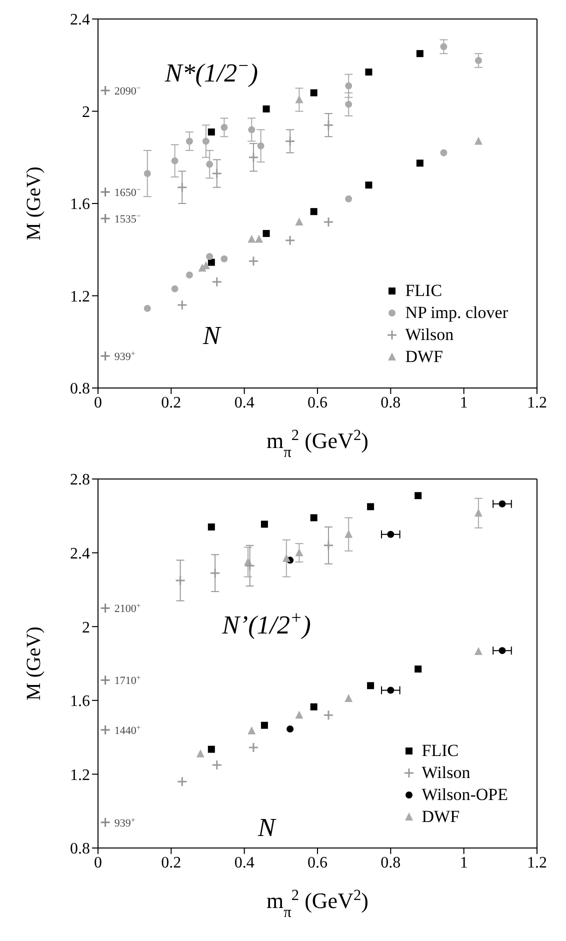  Describe the element at coordinates (441, 817) in the screenshot. I see `legend-label: DWF` at that location.